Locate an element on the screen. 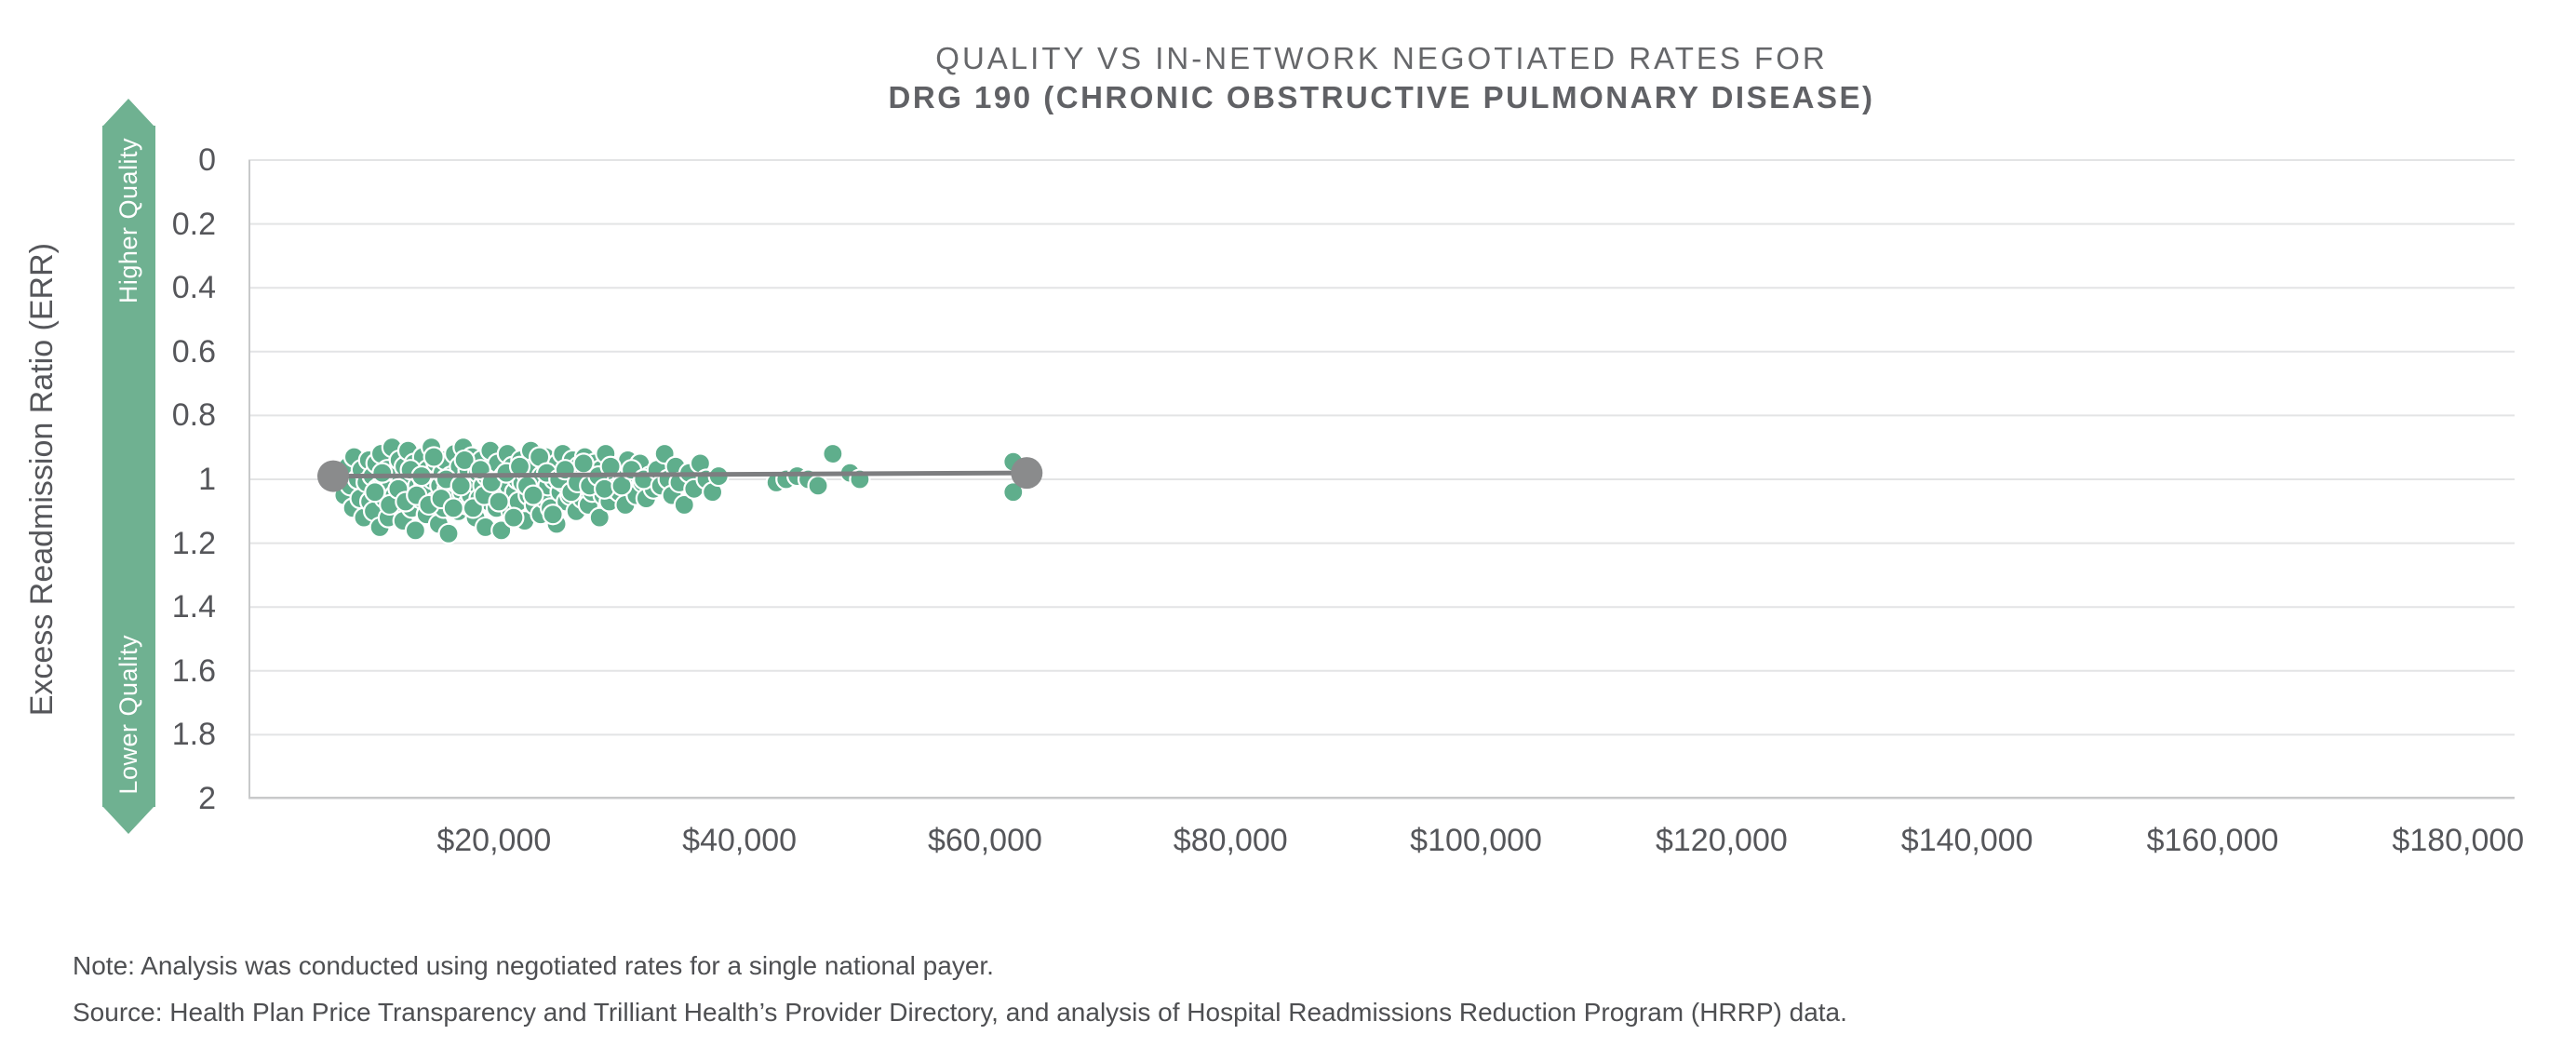 This screenshot has width=2576, height=1048. x-tick-label: $60,000 is located at coordinates (984, 841).